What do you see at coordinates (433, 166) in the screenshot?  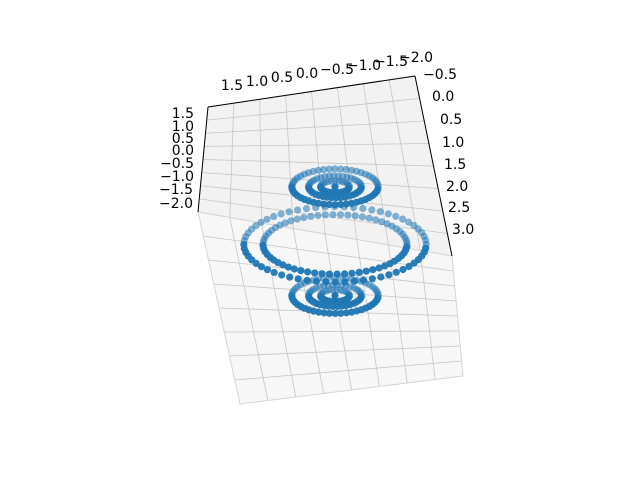 I see `right-axis-line` at bounding box center [433, 166].